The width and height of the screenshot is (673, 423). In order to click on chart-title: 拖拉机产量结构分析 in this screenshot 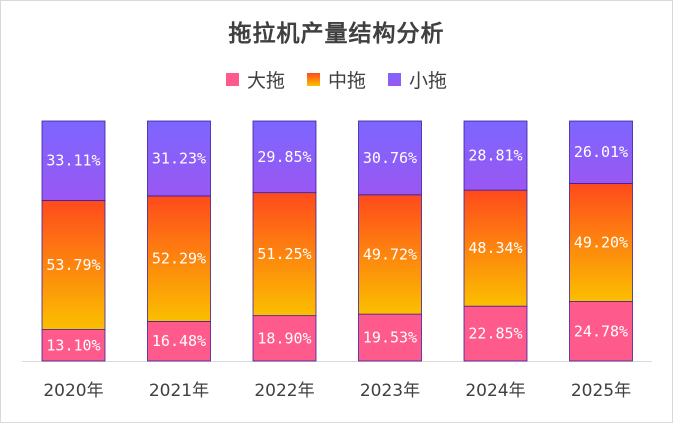, I will do `click(336, 34)`.